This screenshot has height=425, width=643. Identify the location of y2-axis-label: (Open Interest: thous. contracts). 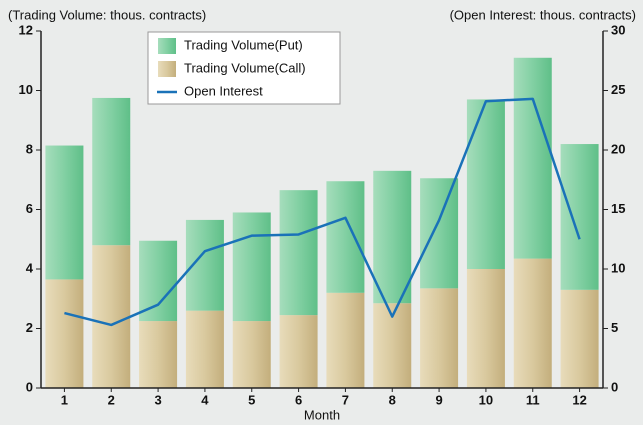
(543, 14).